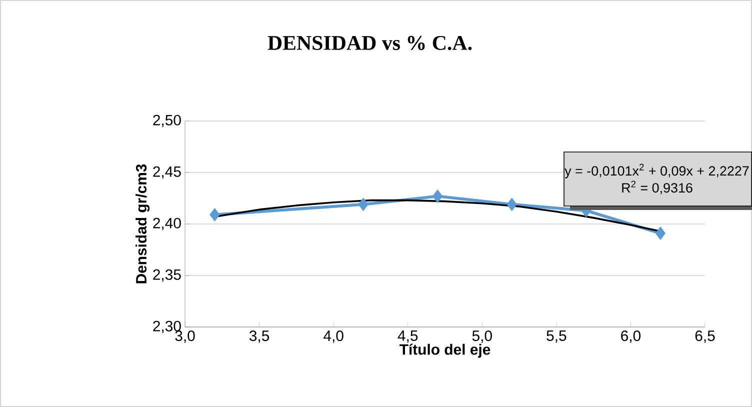 This screenshot has height=407, width=752. I want to click on y-tick-label: 2,50, so click(167, 121).